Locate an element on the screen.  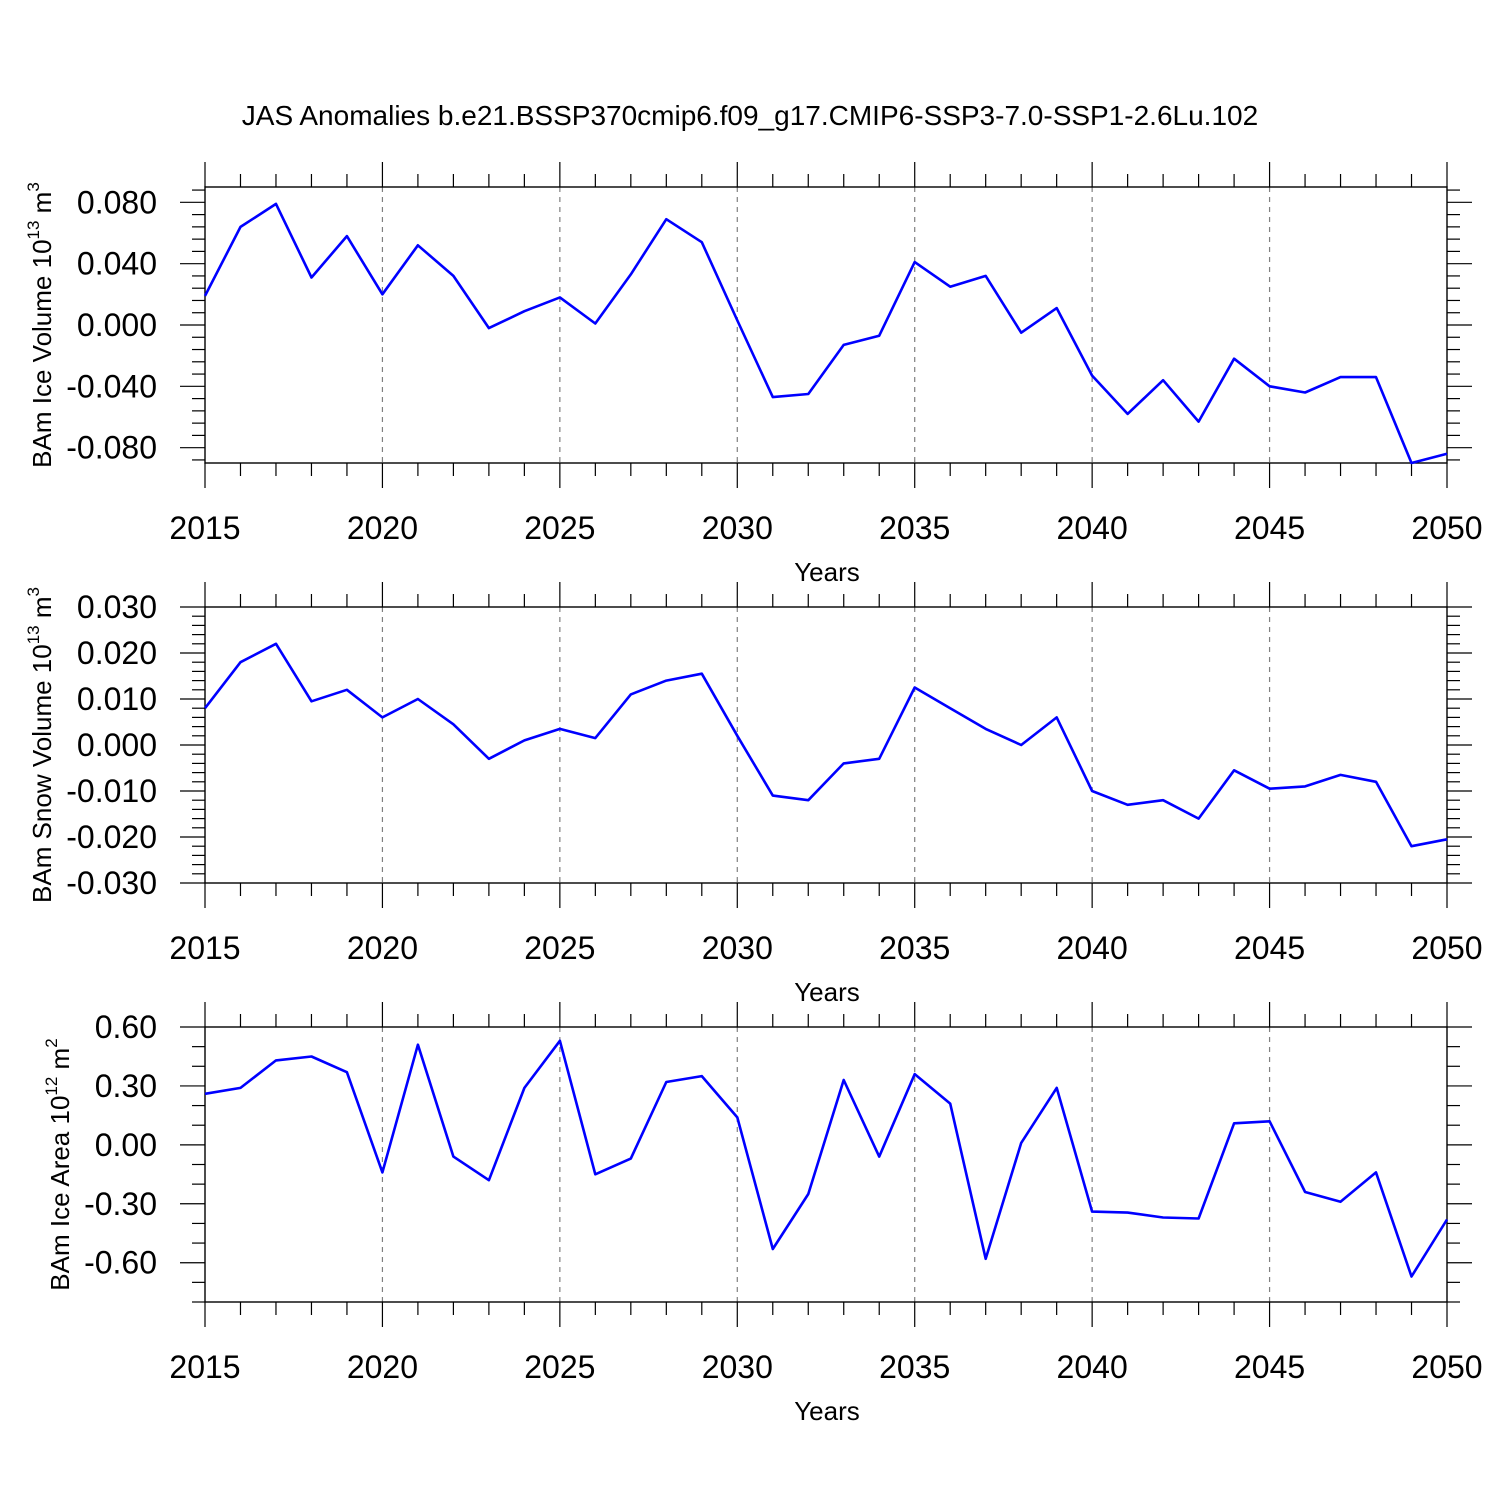
y-axis-label: BAm Ice Volume 1013 m3 is located at coordinates (40, 325).